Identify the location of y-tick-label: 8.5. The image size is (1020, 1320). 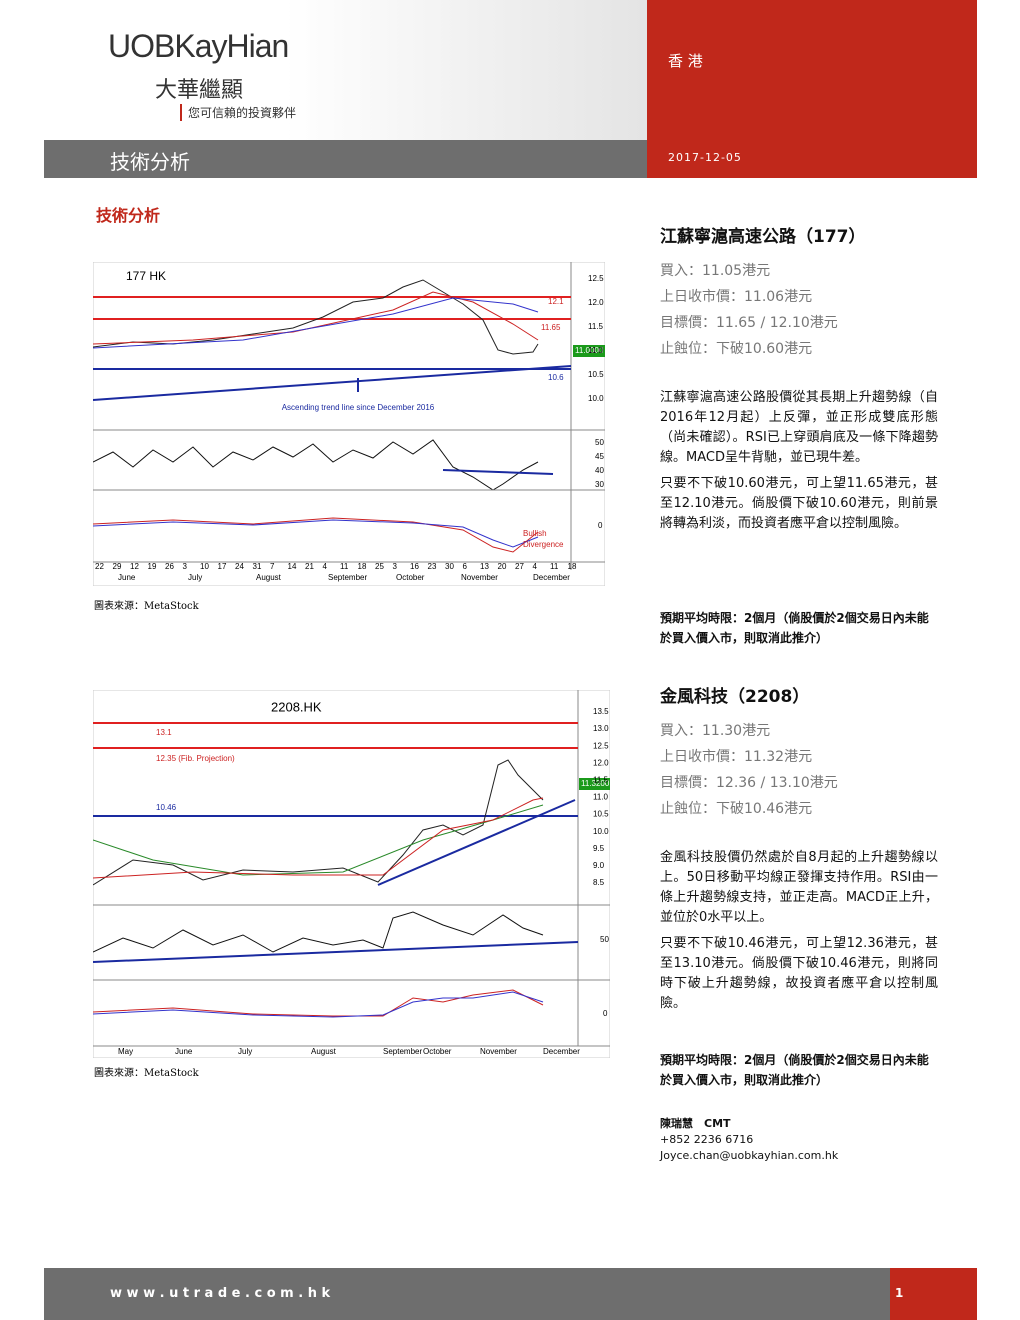
(599, 882).